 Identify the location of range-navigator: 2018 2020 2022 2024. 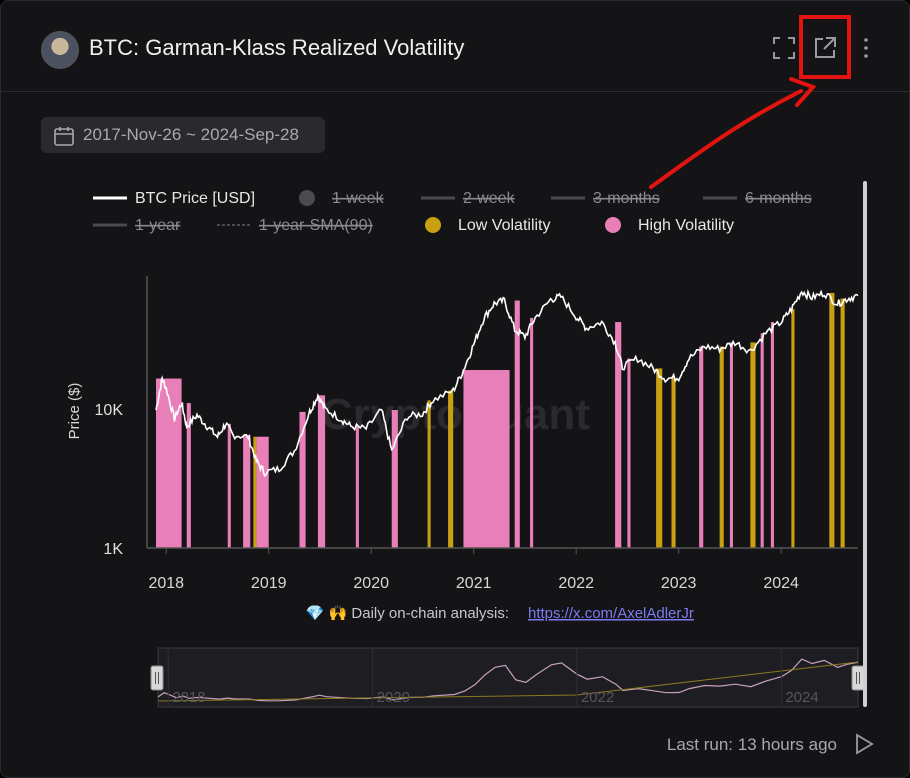
(507, 677).